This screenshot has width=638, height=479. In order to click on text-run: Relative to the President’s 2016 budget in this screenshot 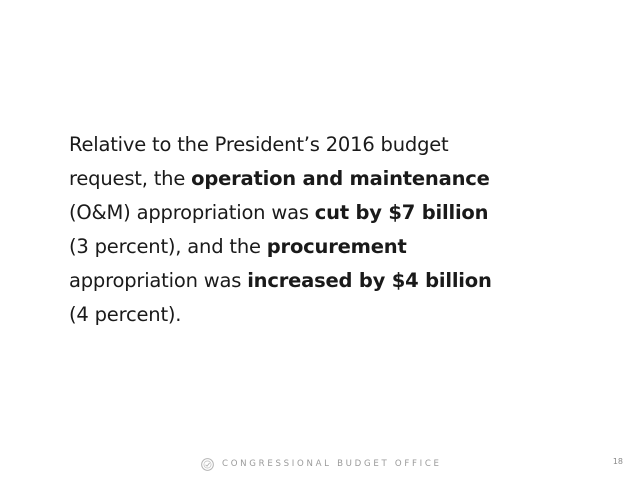, I will do `click(259, 144)`.